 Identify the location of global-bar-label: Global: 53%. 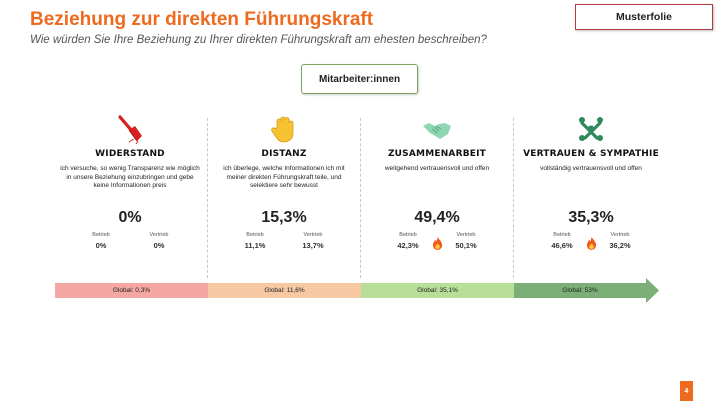
(580, 290).